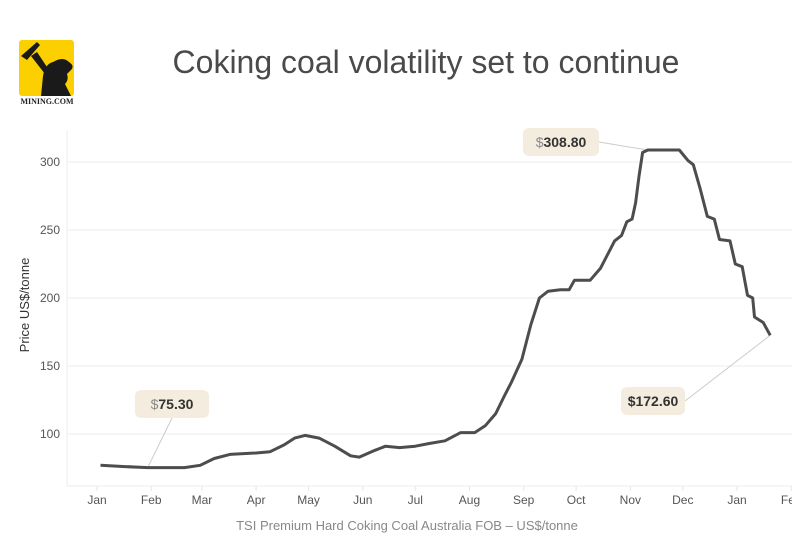 This screenshot has width=792, height=533. I want to click on y-axis-label: Price US$/tonne, so click(24, 305).